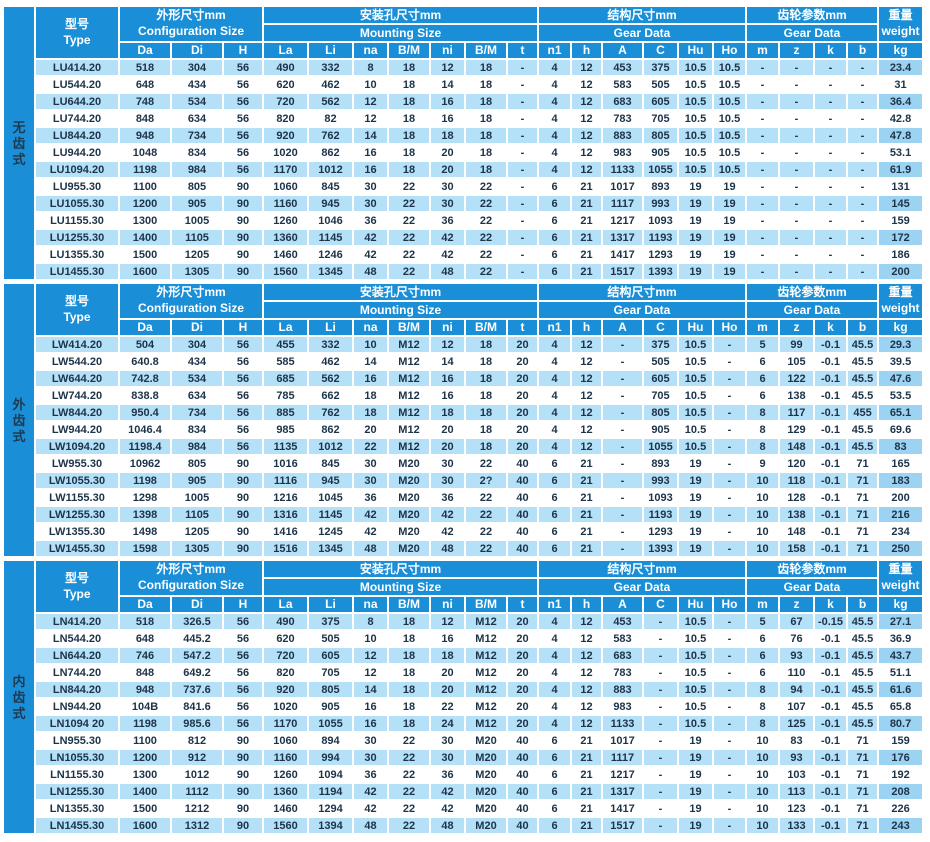  I want to click on value-cell: 1393, so click(660, 271).